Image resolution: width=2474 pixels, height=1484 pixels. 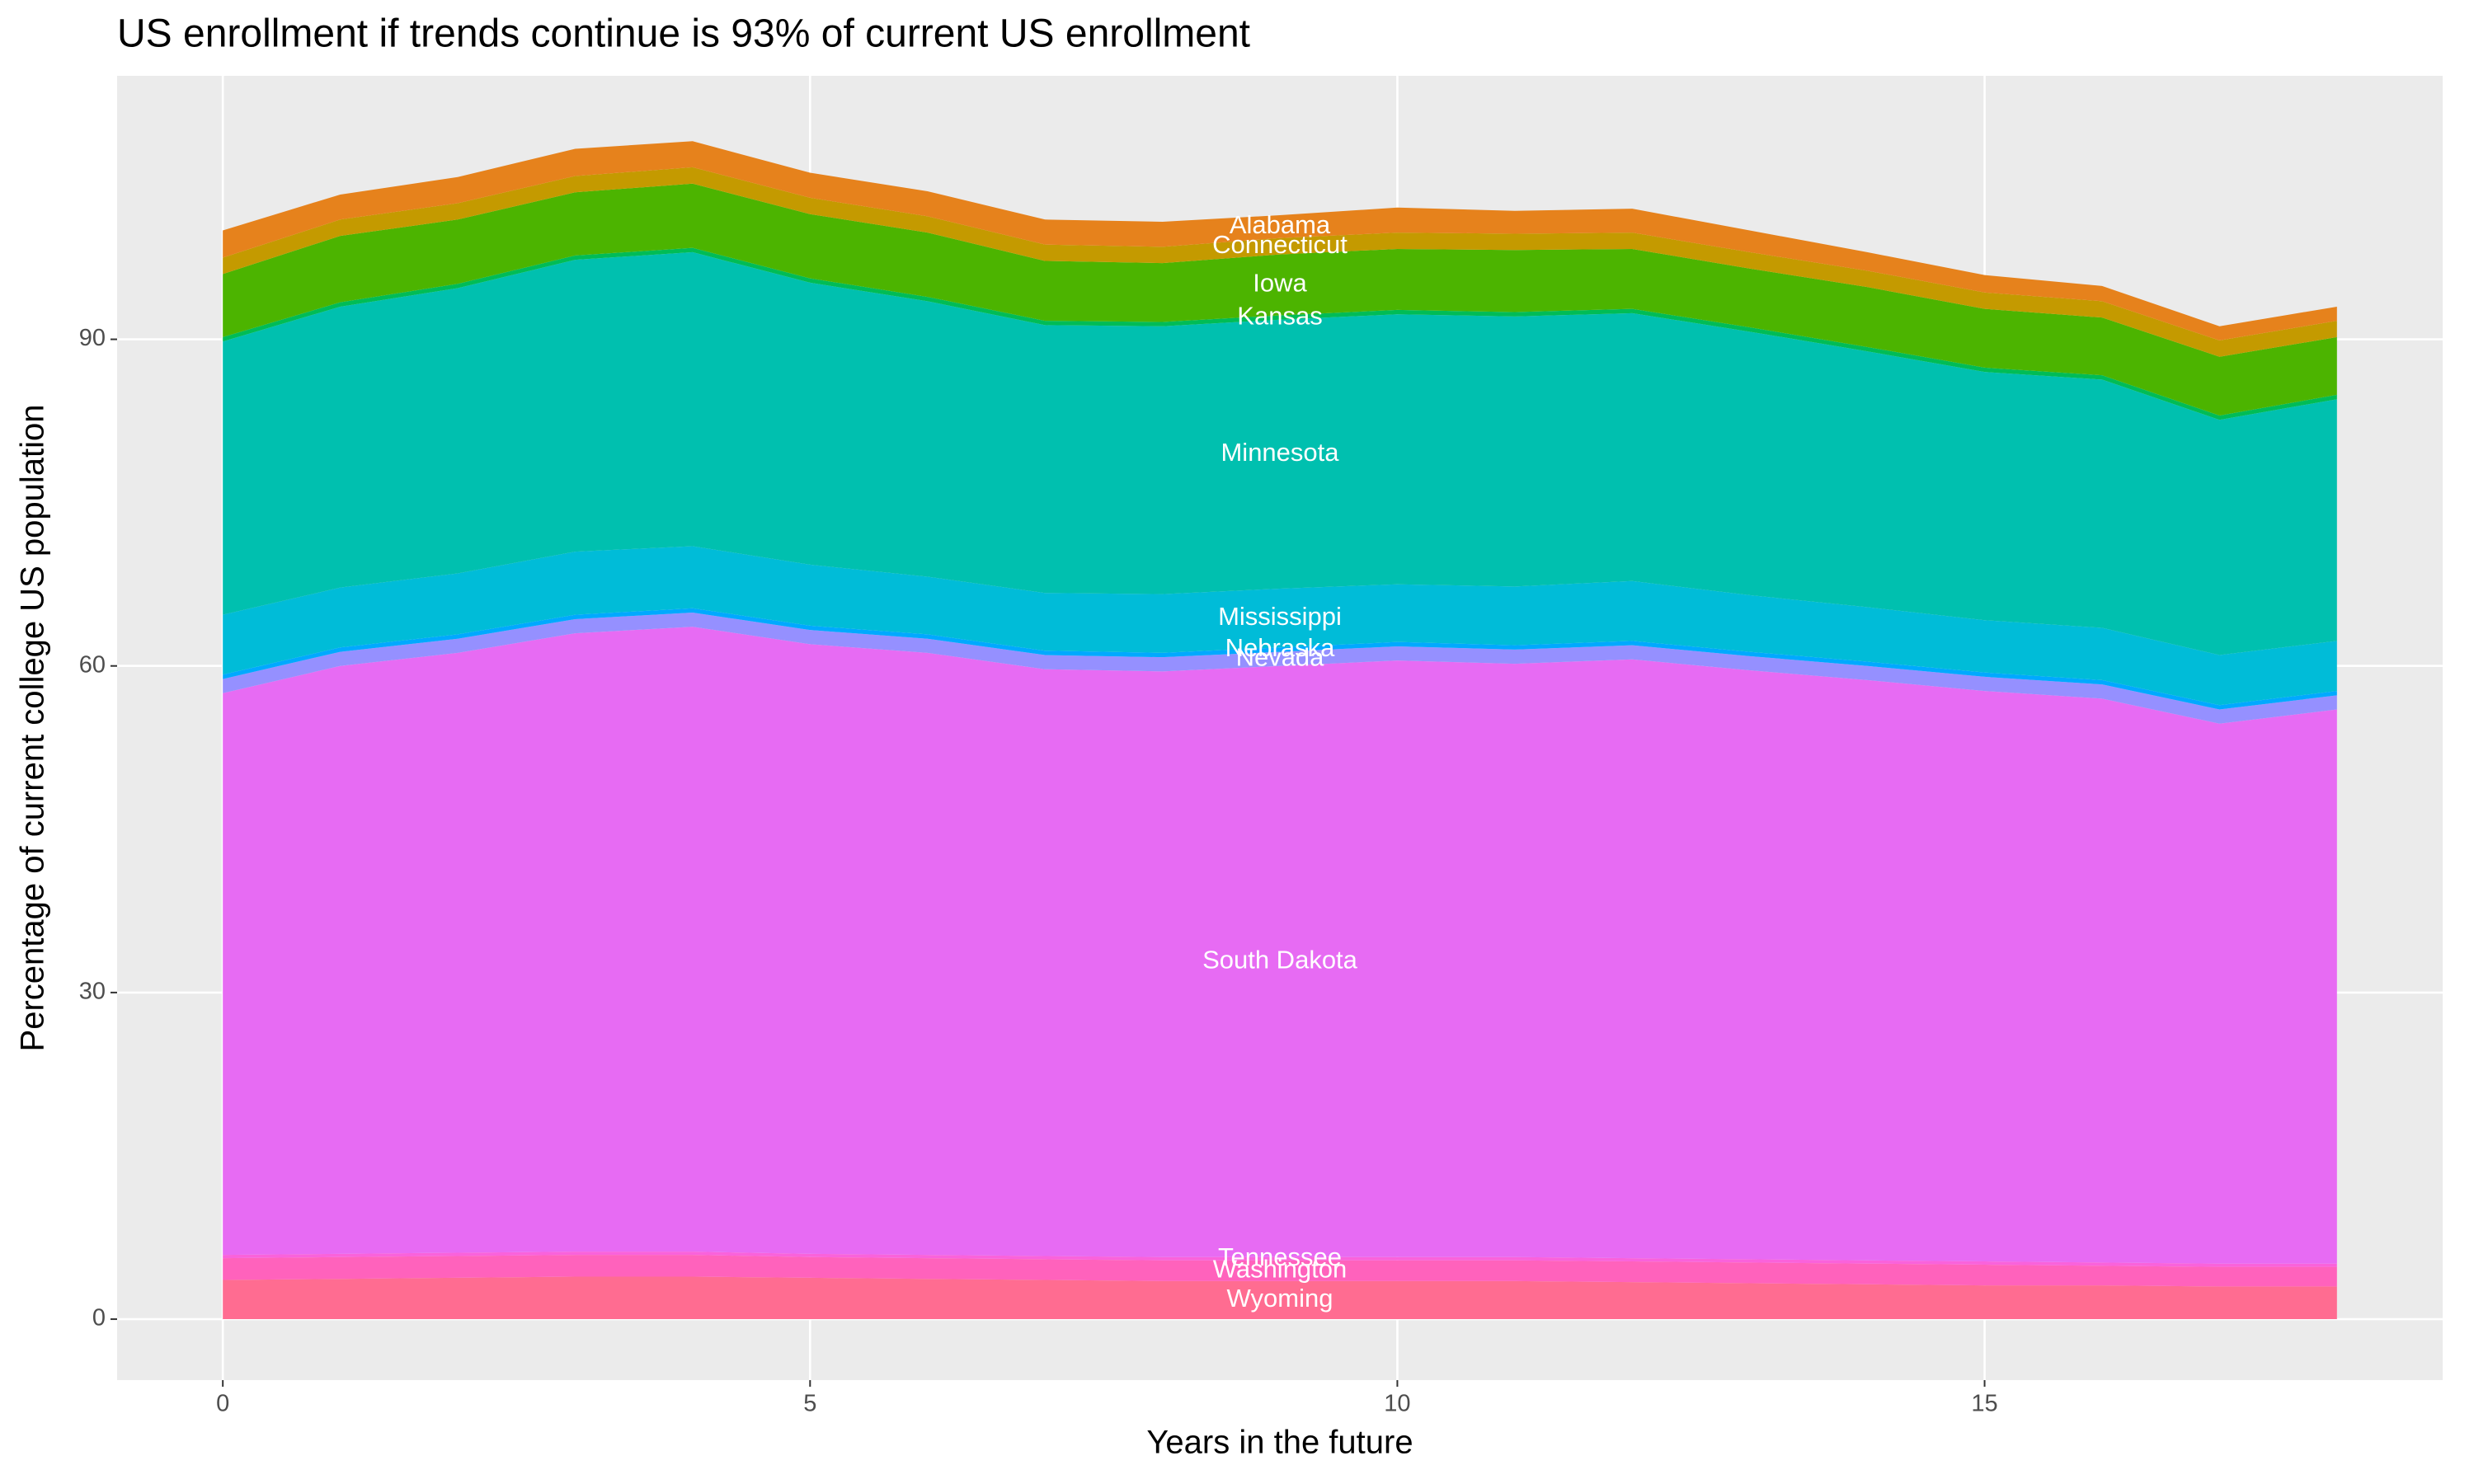 What do you see at coordinates (1280, 960) in the screenshot?
I see `area-label: South Dakota` at bounding box center [1280, 960].